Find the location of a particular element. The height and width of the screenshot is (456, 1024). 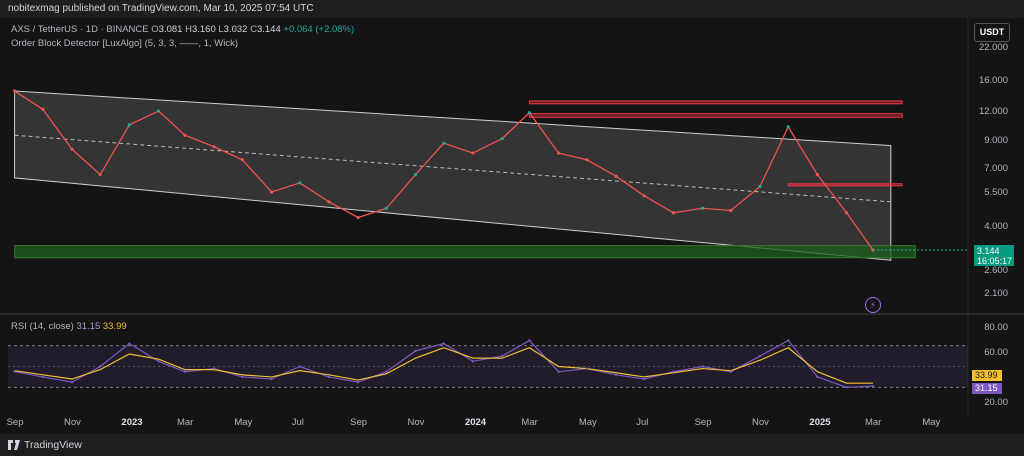

price-tick: 2.100 is located at coordinates (996, 293).